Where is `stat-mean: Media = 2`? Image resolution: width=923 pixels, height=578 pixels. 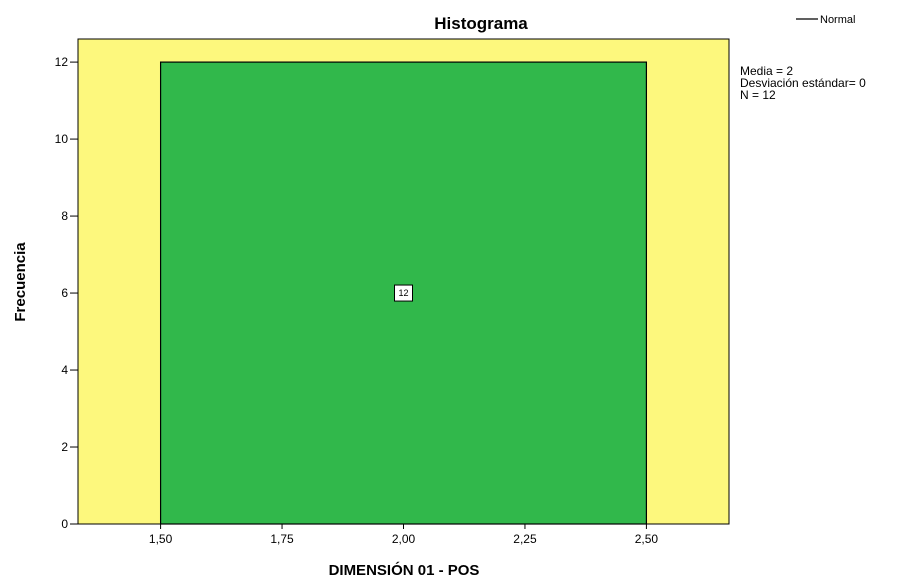
stat-mean: Media = 2 is located at coordinates (766, 71).